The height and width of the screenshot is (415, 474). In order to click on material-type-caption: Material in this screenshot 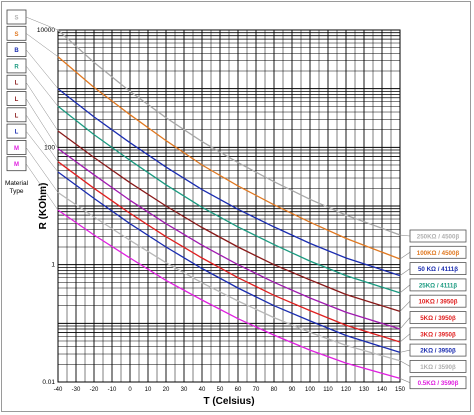, I will do `click(17, 183)`.